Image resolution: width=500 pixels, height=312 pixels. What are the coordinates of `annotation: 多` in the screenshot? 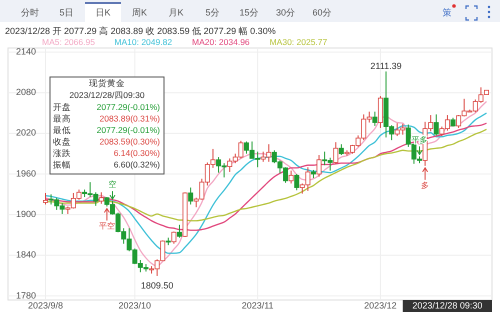 It's located at (425, 185).